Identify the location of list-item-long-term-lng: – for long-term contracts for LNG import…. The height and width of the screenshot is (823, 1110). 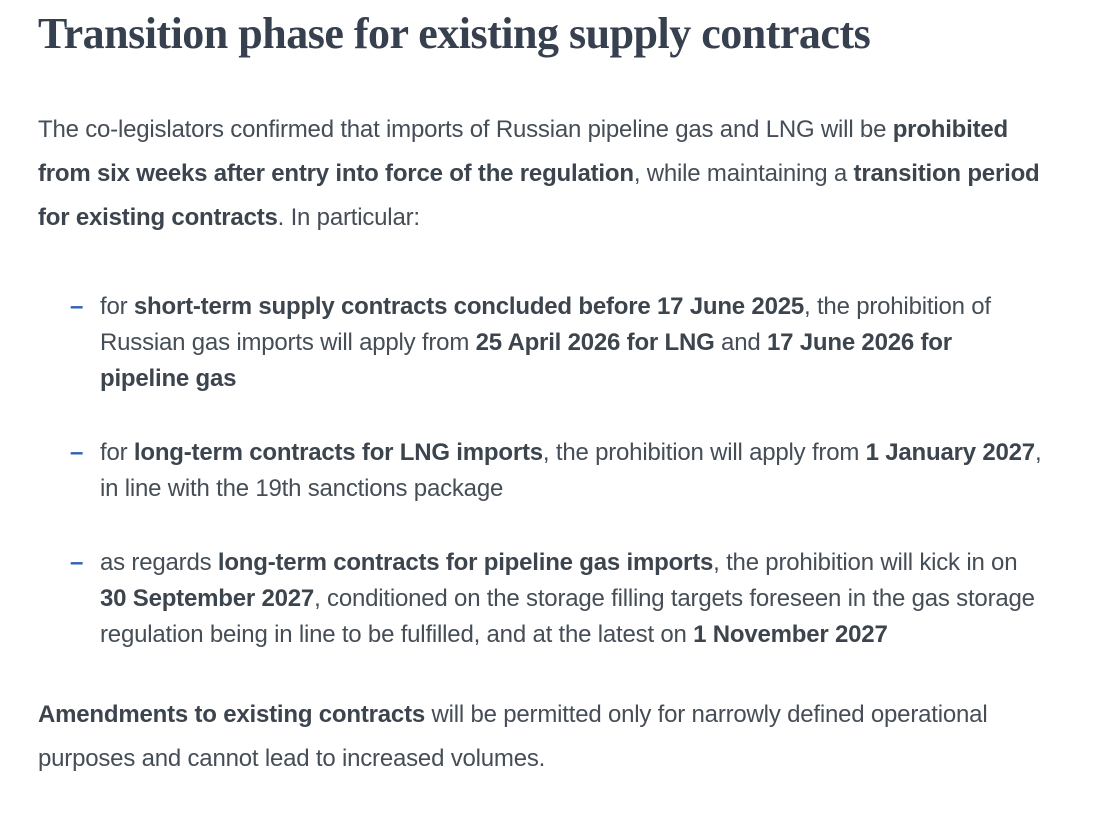
(542, 471).